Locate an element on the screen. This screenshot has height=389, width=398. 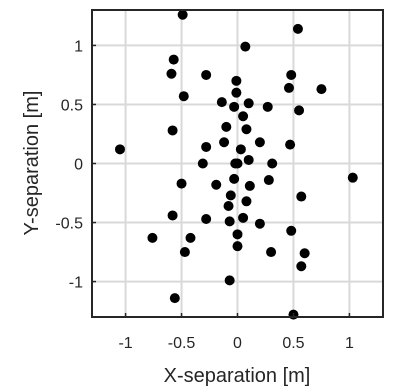
x-tick-label: -1 is located at coordinates (125, 343).